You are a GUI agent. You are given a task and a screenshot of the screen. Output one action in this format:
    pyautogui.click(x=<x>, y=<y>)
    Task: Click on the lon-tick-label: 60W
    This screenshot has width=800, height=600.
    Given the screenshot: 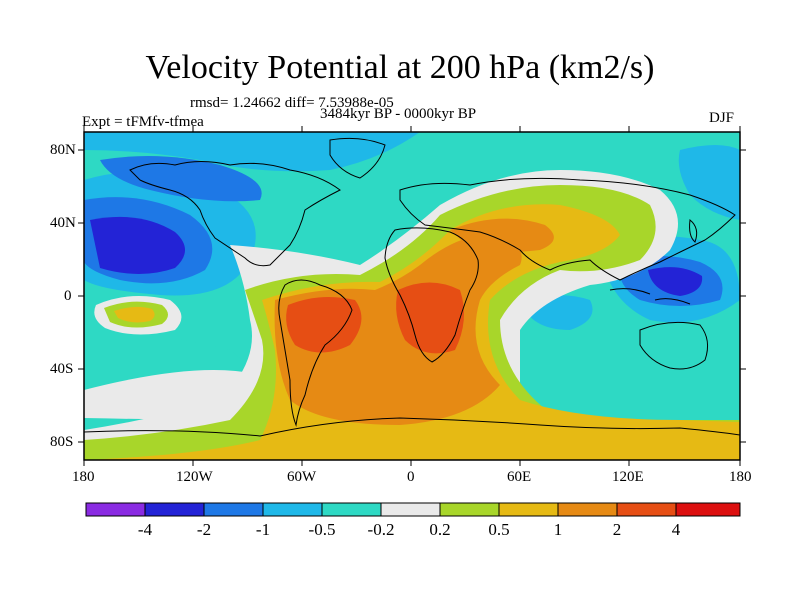 What is the action you would take?
    pyautogui.click(x=302, y=477)
    